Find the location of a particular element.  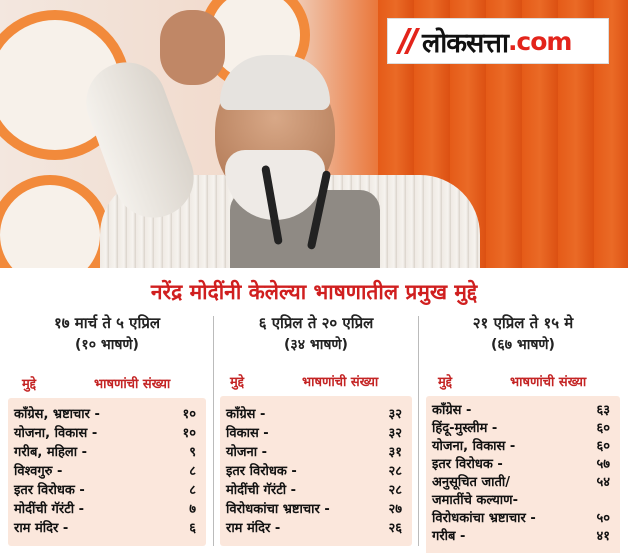

topic-count: ६ is located at coordinates (192, 528).